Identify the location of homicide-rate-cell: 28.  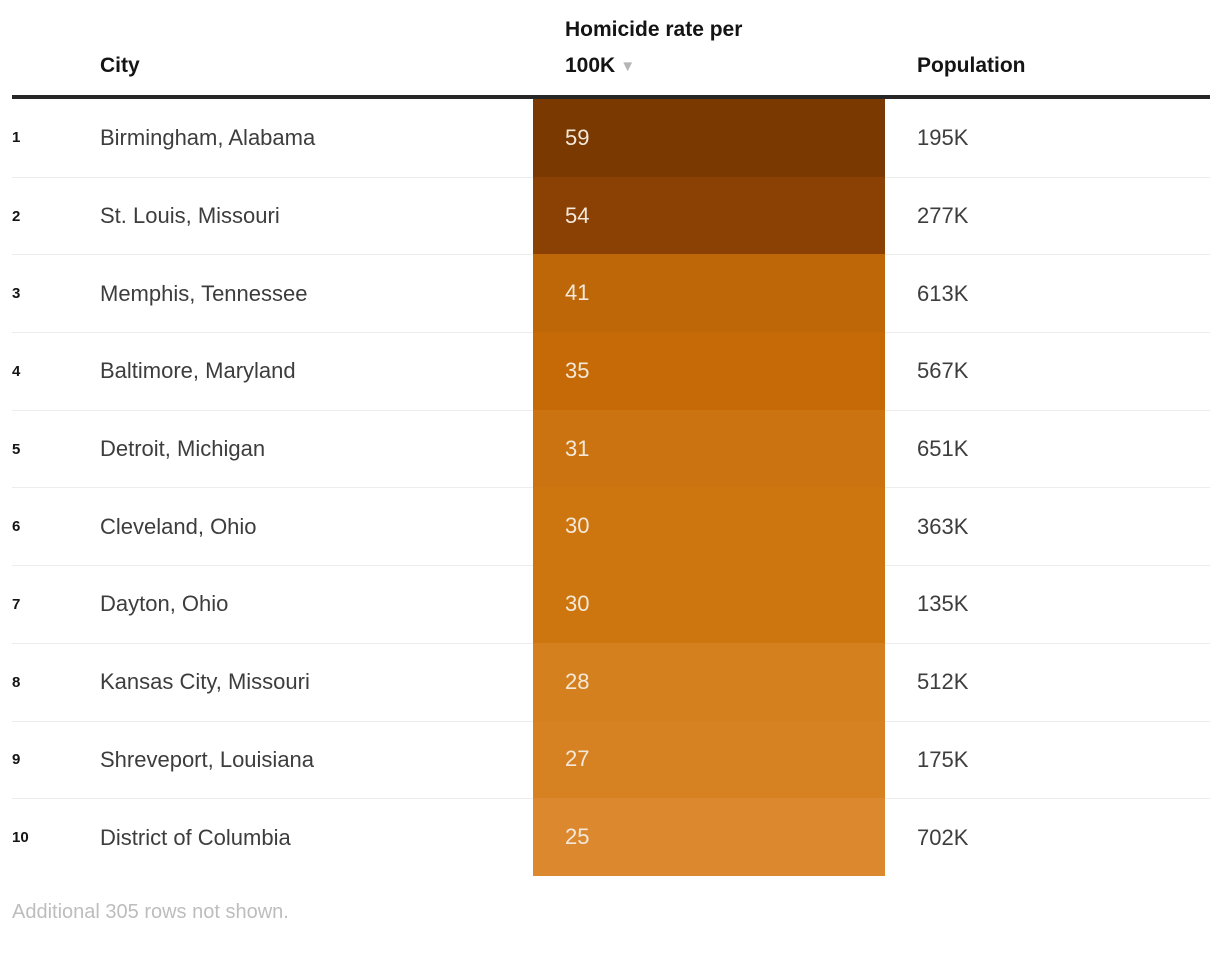
(709, 681).